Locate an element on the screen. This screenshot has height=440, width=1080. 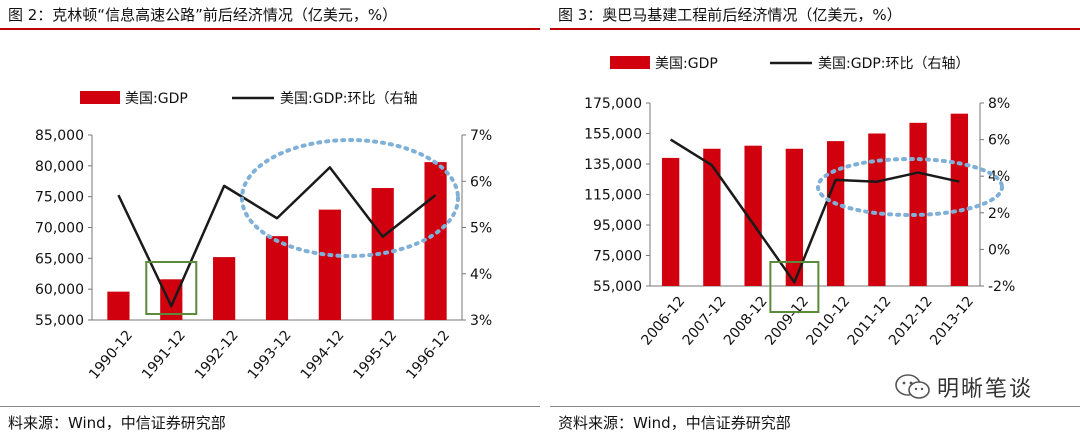
legend-label-line: 美国:GDP:环比（右轴 is located at coordinates (349, 99).